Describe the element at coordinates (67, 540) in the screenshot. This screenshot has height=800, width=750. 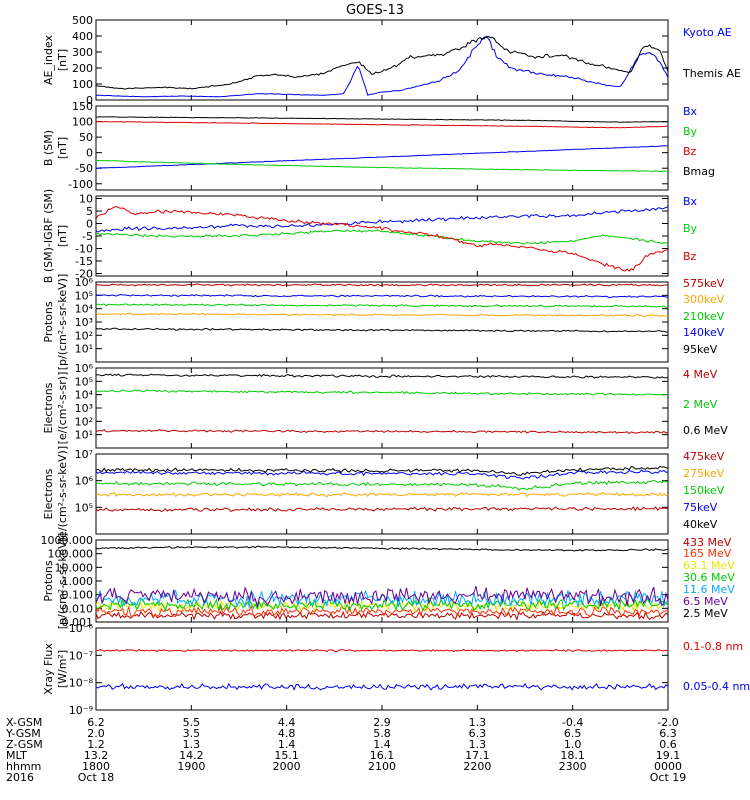
I see `y-tick-label: 1000.000` at that location.